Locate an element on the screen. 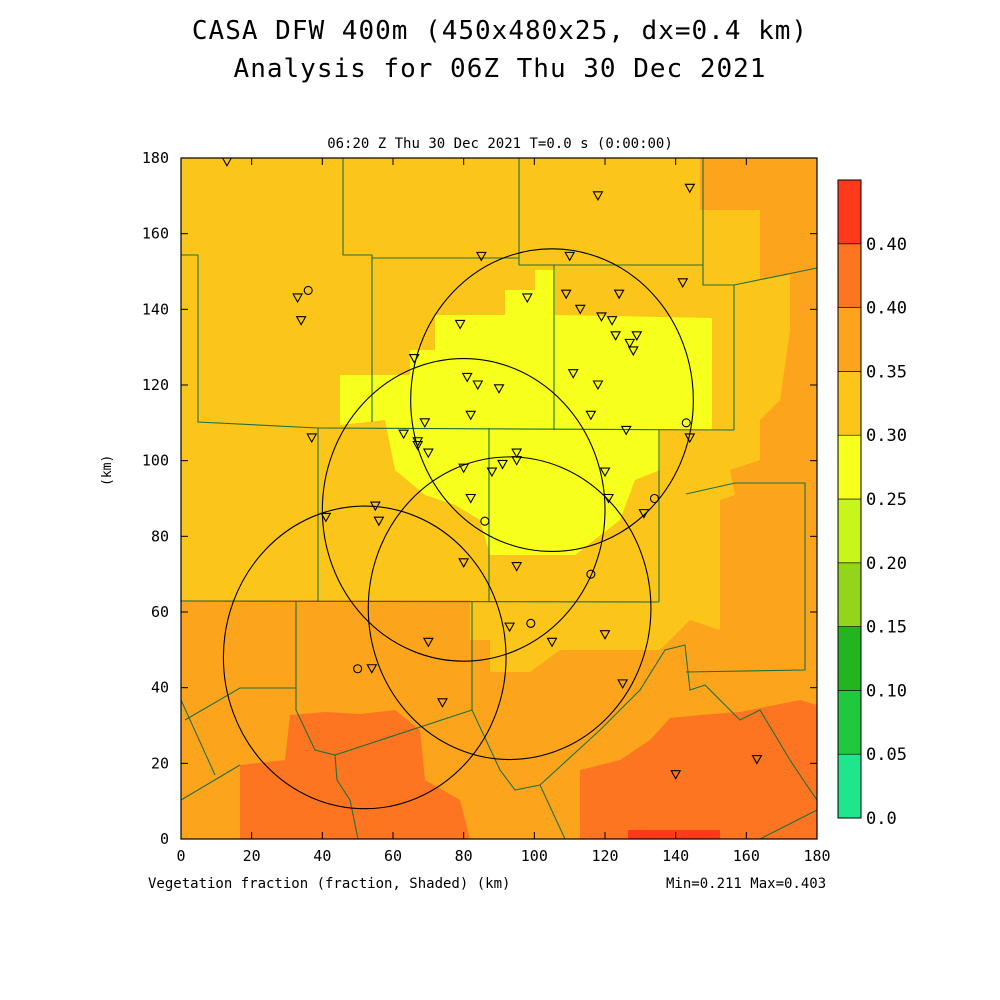 Image resolution: width=1000 pixels, height=1000 pixels. x-tick-label: 120 is located at coordinates (604, 856).